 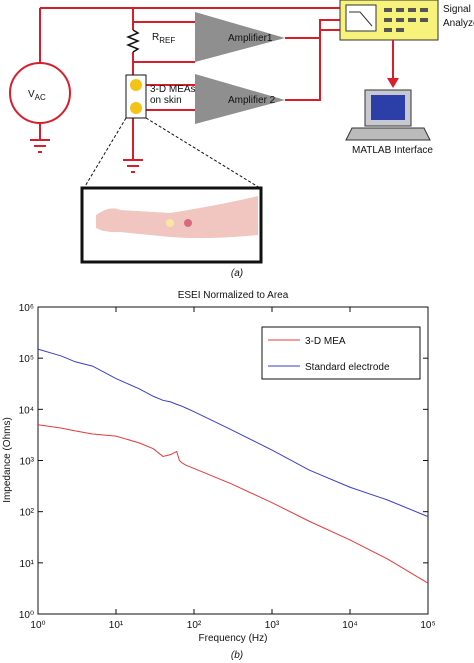 What do you see at coordinates (252, 100) in the screenshot?
I see `amplifier-label: Amplifier 2` at bounding box center [252, 100].